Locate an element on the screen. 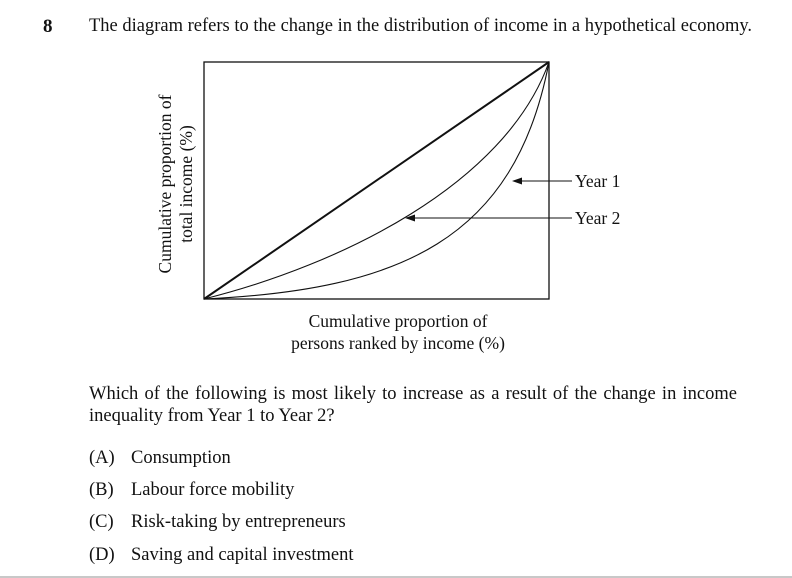  option-letter: (C) is located at coordinates (101, 522).